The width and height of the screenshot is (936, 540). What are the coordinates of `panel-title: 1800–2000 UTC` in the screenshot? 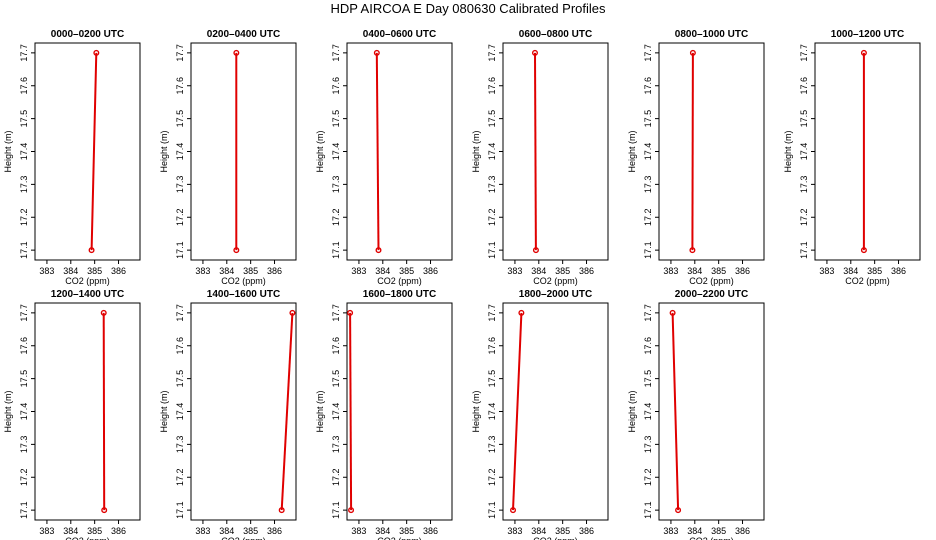 It's located at (555, 294).